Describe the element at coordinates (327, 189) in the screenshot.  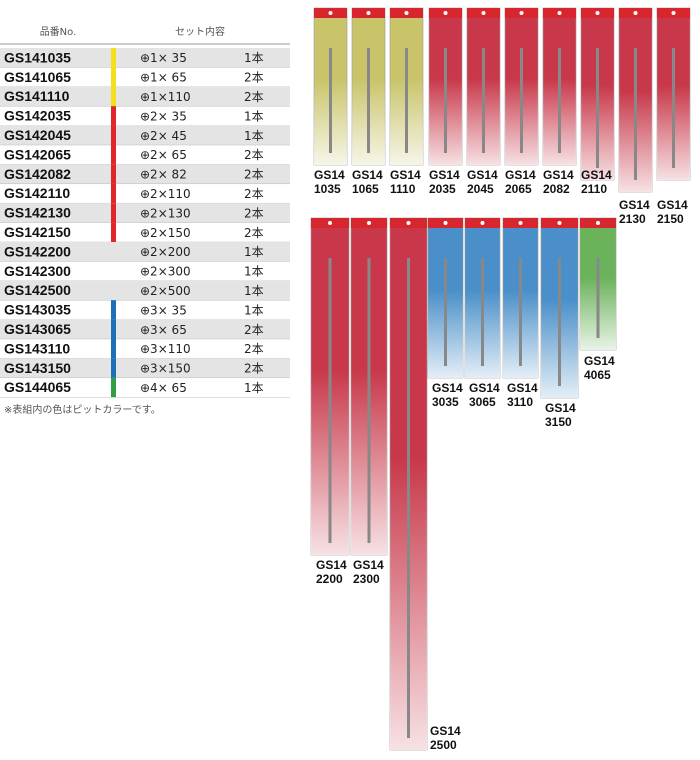
I see `product-label: 1035` at that location.